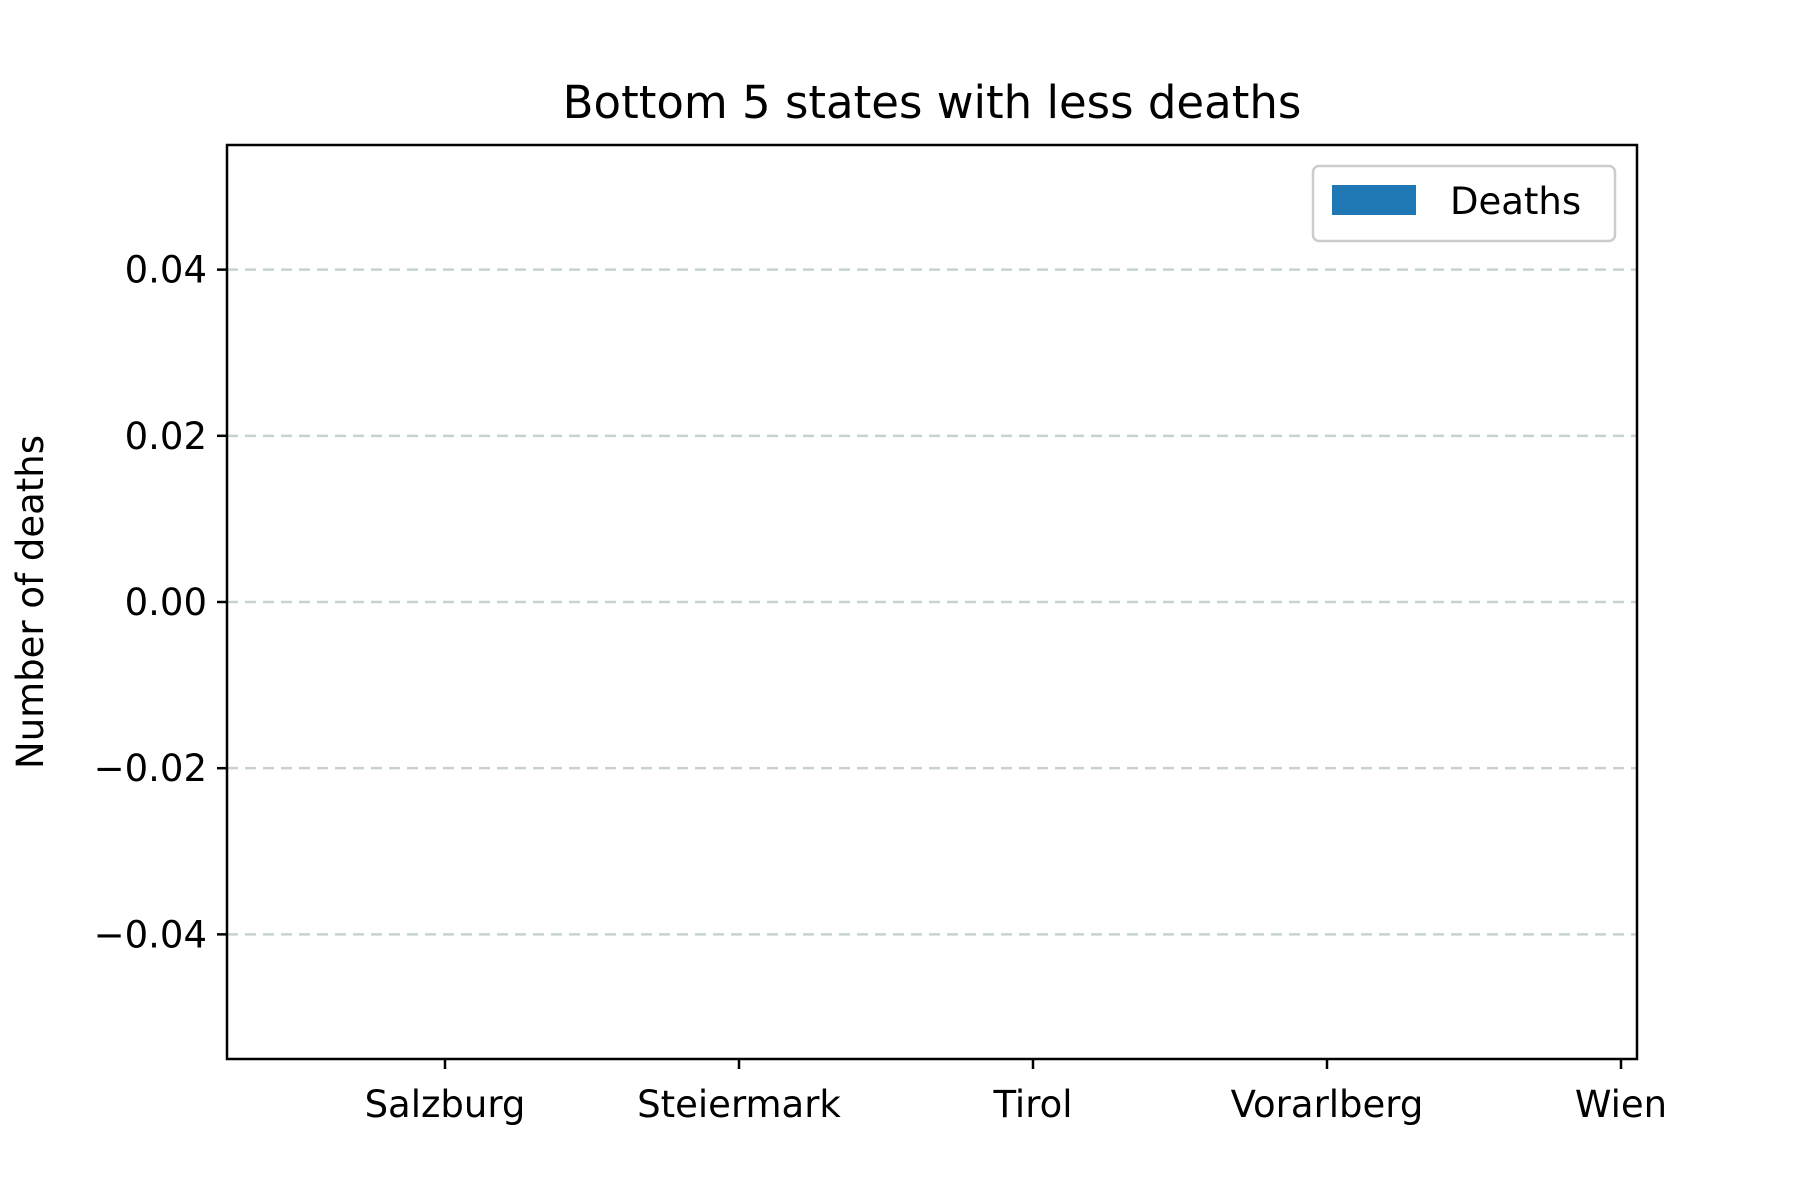 This screenshot has height=1200, width=1800. Describe the element at coordinates (166, 436) in the screenshot. I see `y-tick-label: 0.02` at that location.